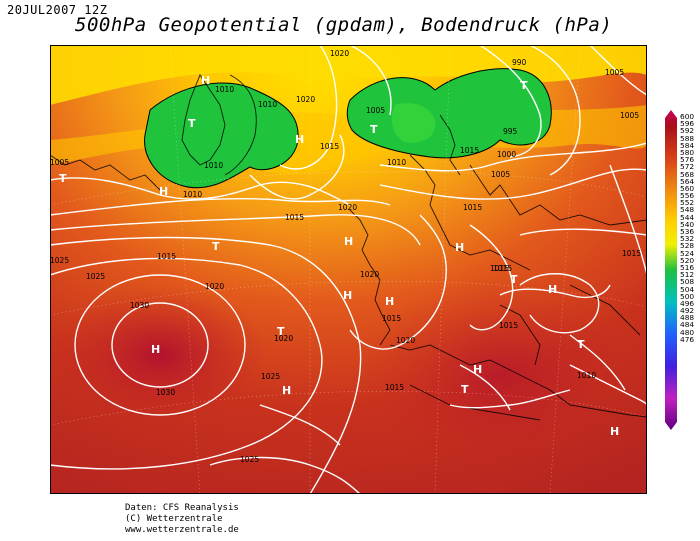 The height and width of the screenshot is (541, 700). Describe the element at coordinates (687, 167) in the screenshot. I see `colorbar-tick-label: 572` at that location.